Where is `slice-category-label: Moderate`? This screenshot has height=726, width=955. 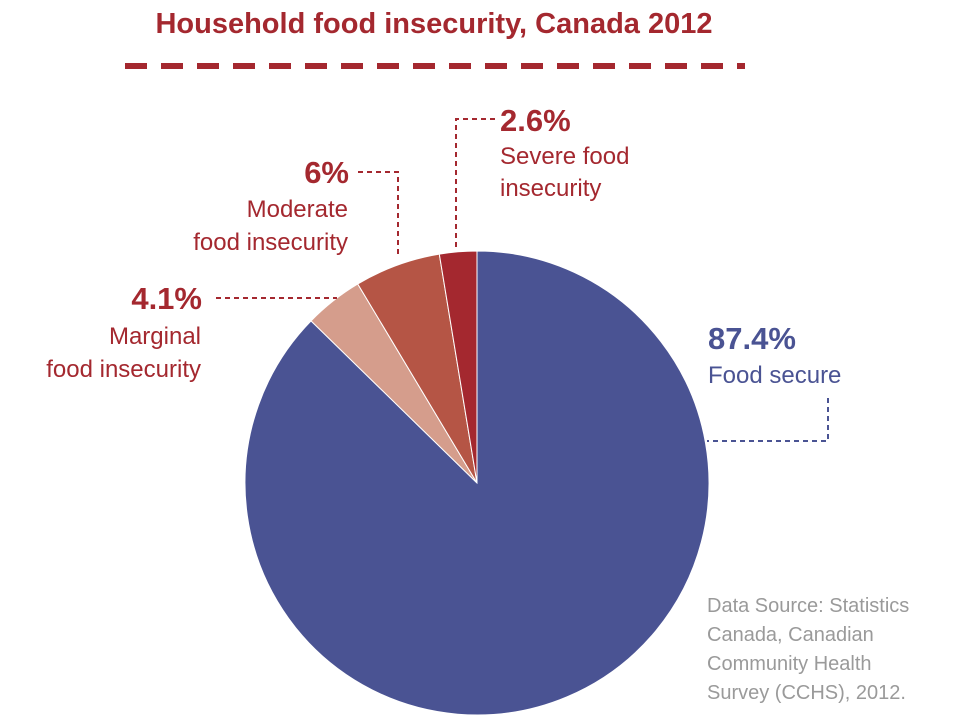 slice-category-label: Moderate is located at coordinates (297, 209).